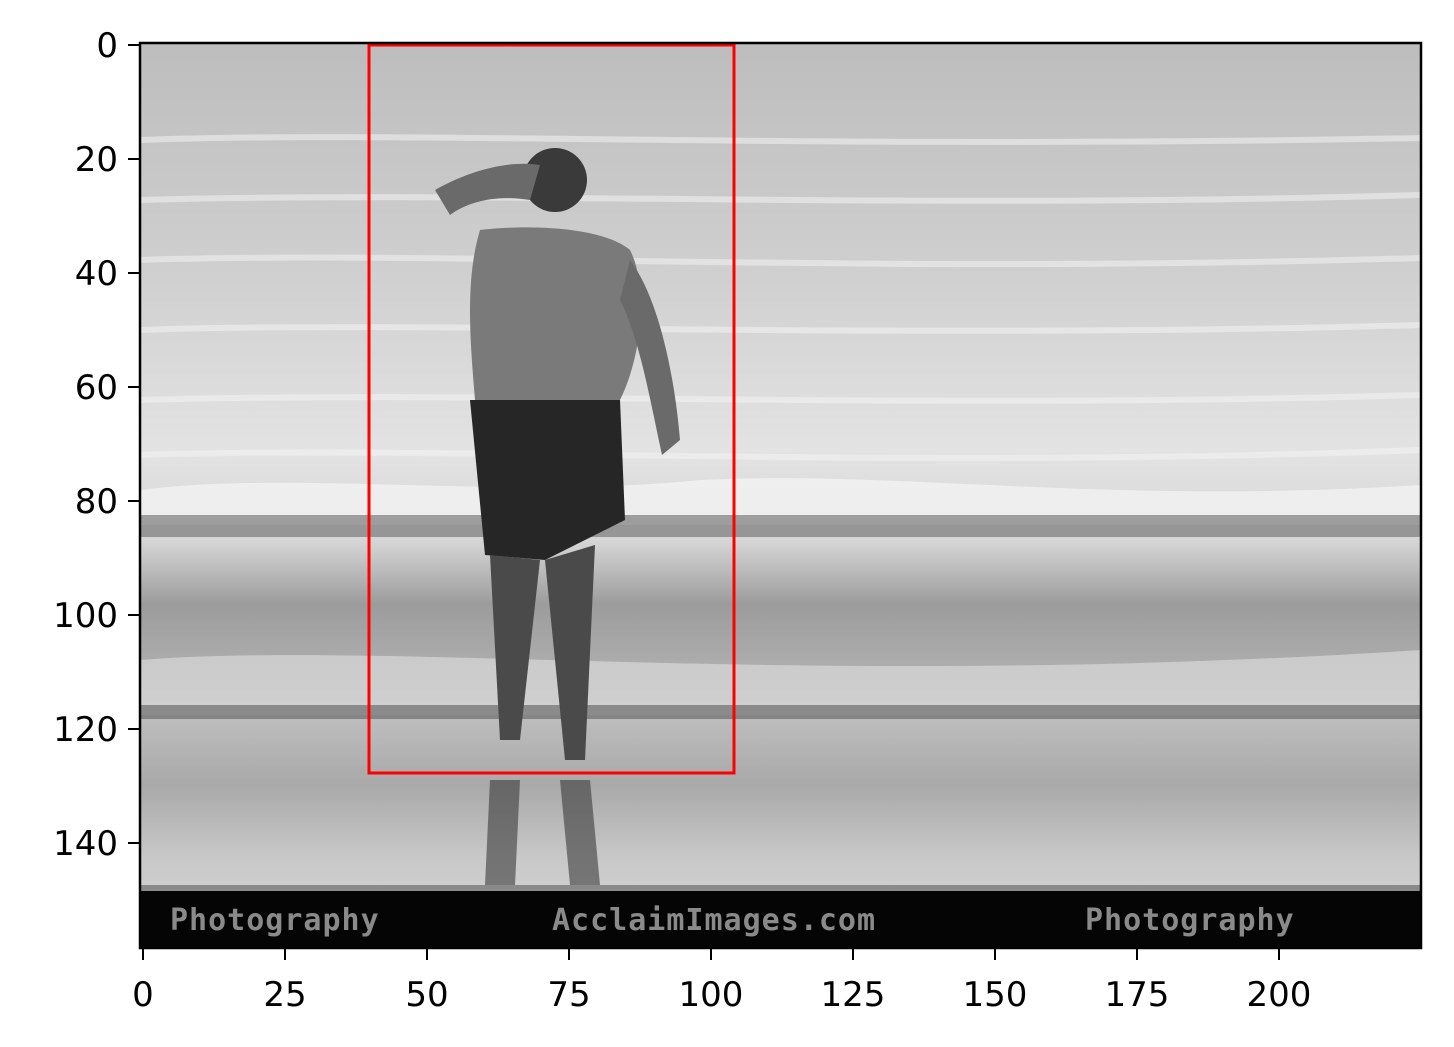  Describe the element at coordinates (85, 616) in the screenshot. I see `y-tick-label: 100` at that location.